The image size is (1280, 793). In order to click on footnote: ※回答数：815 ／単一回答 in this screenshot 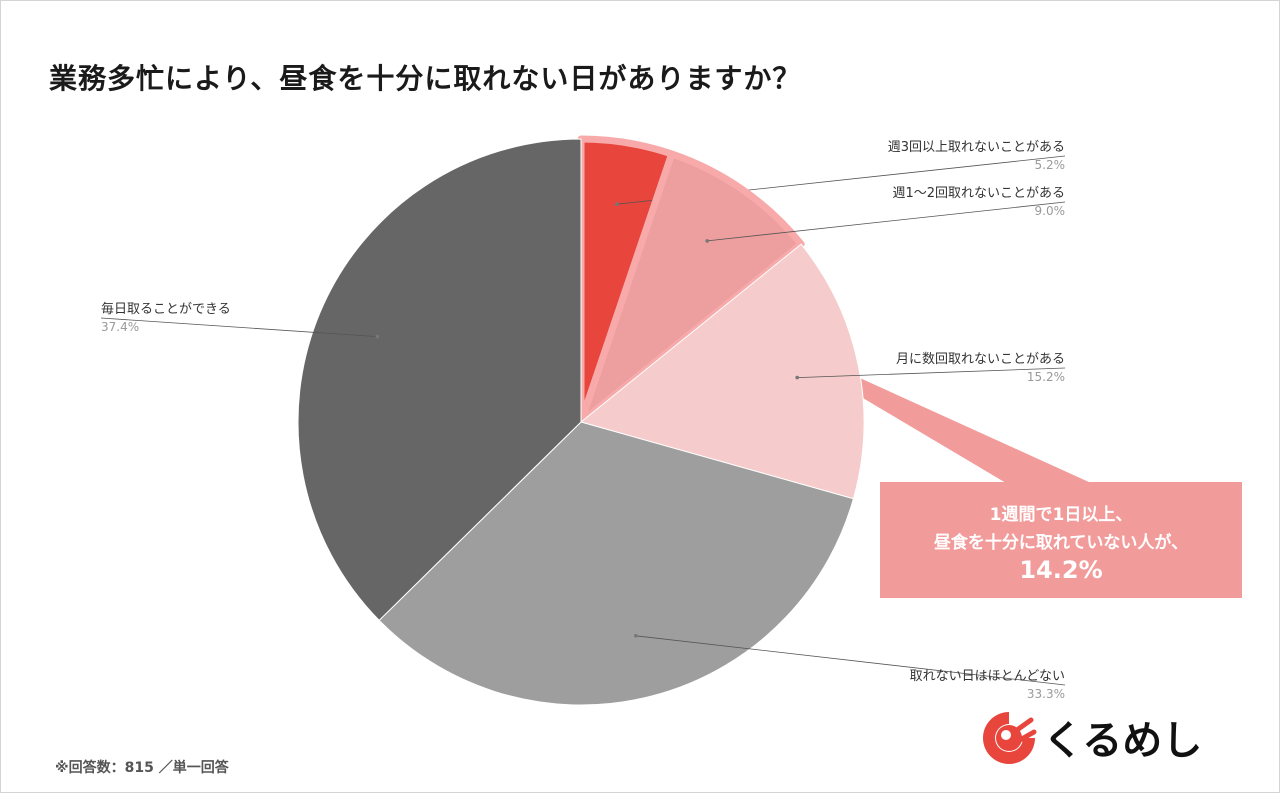, I will do `click(142, 768)`.